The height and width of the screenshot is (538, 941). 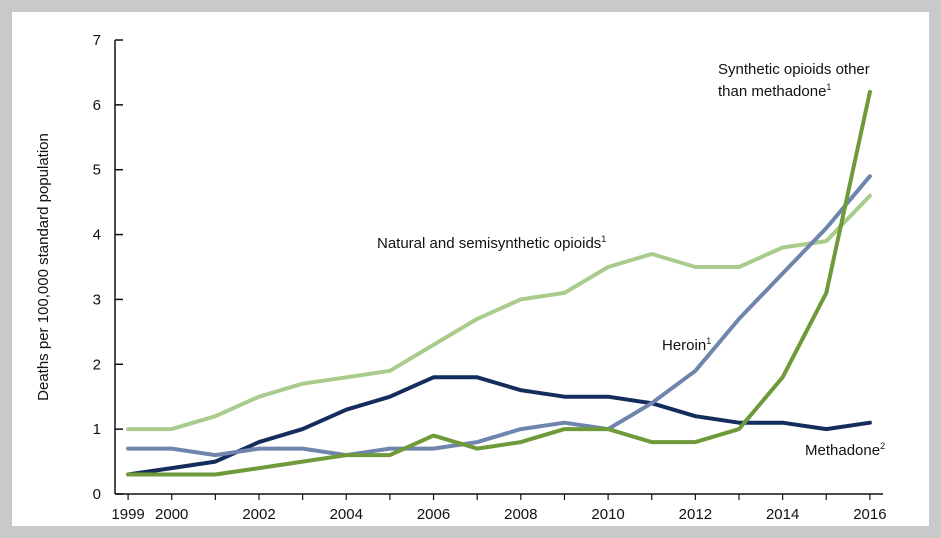 What do you see at coordinates (97, 105) in the screenshot?
I see `y-tick-label: 6` at bounding box center [97, 105].